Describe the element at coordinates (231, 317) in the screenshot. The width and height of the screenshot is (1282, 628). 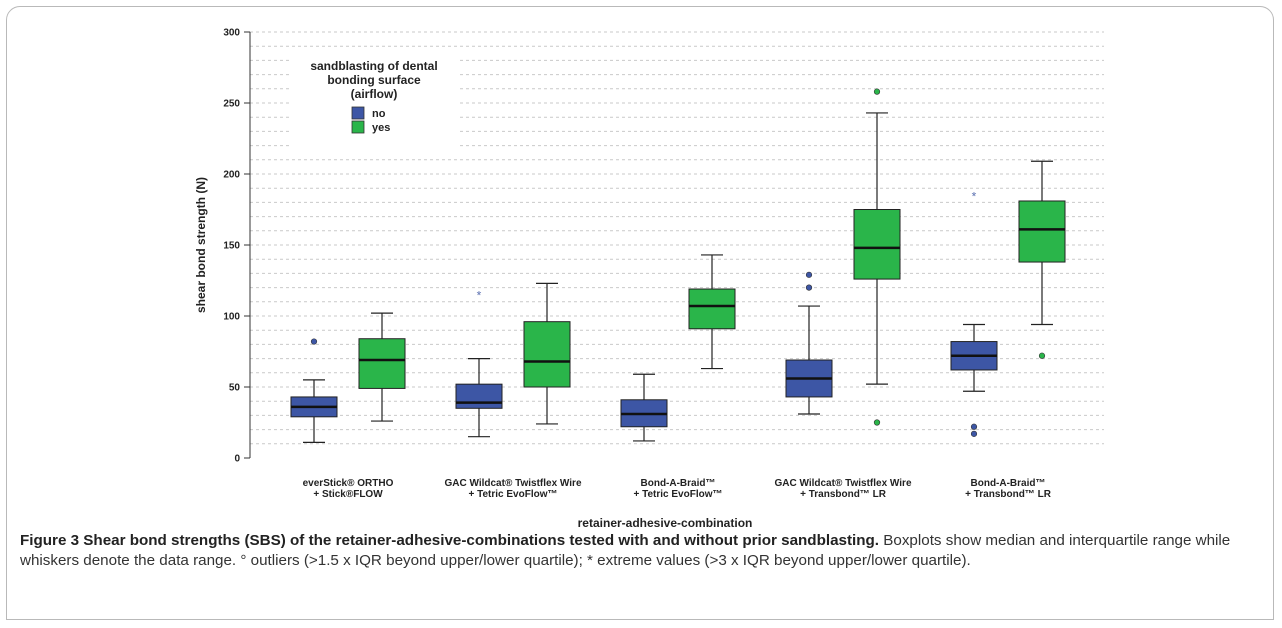
I see `y-tick-label: 100` at that location.